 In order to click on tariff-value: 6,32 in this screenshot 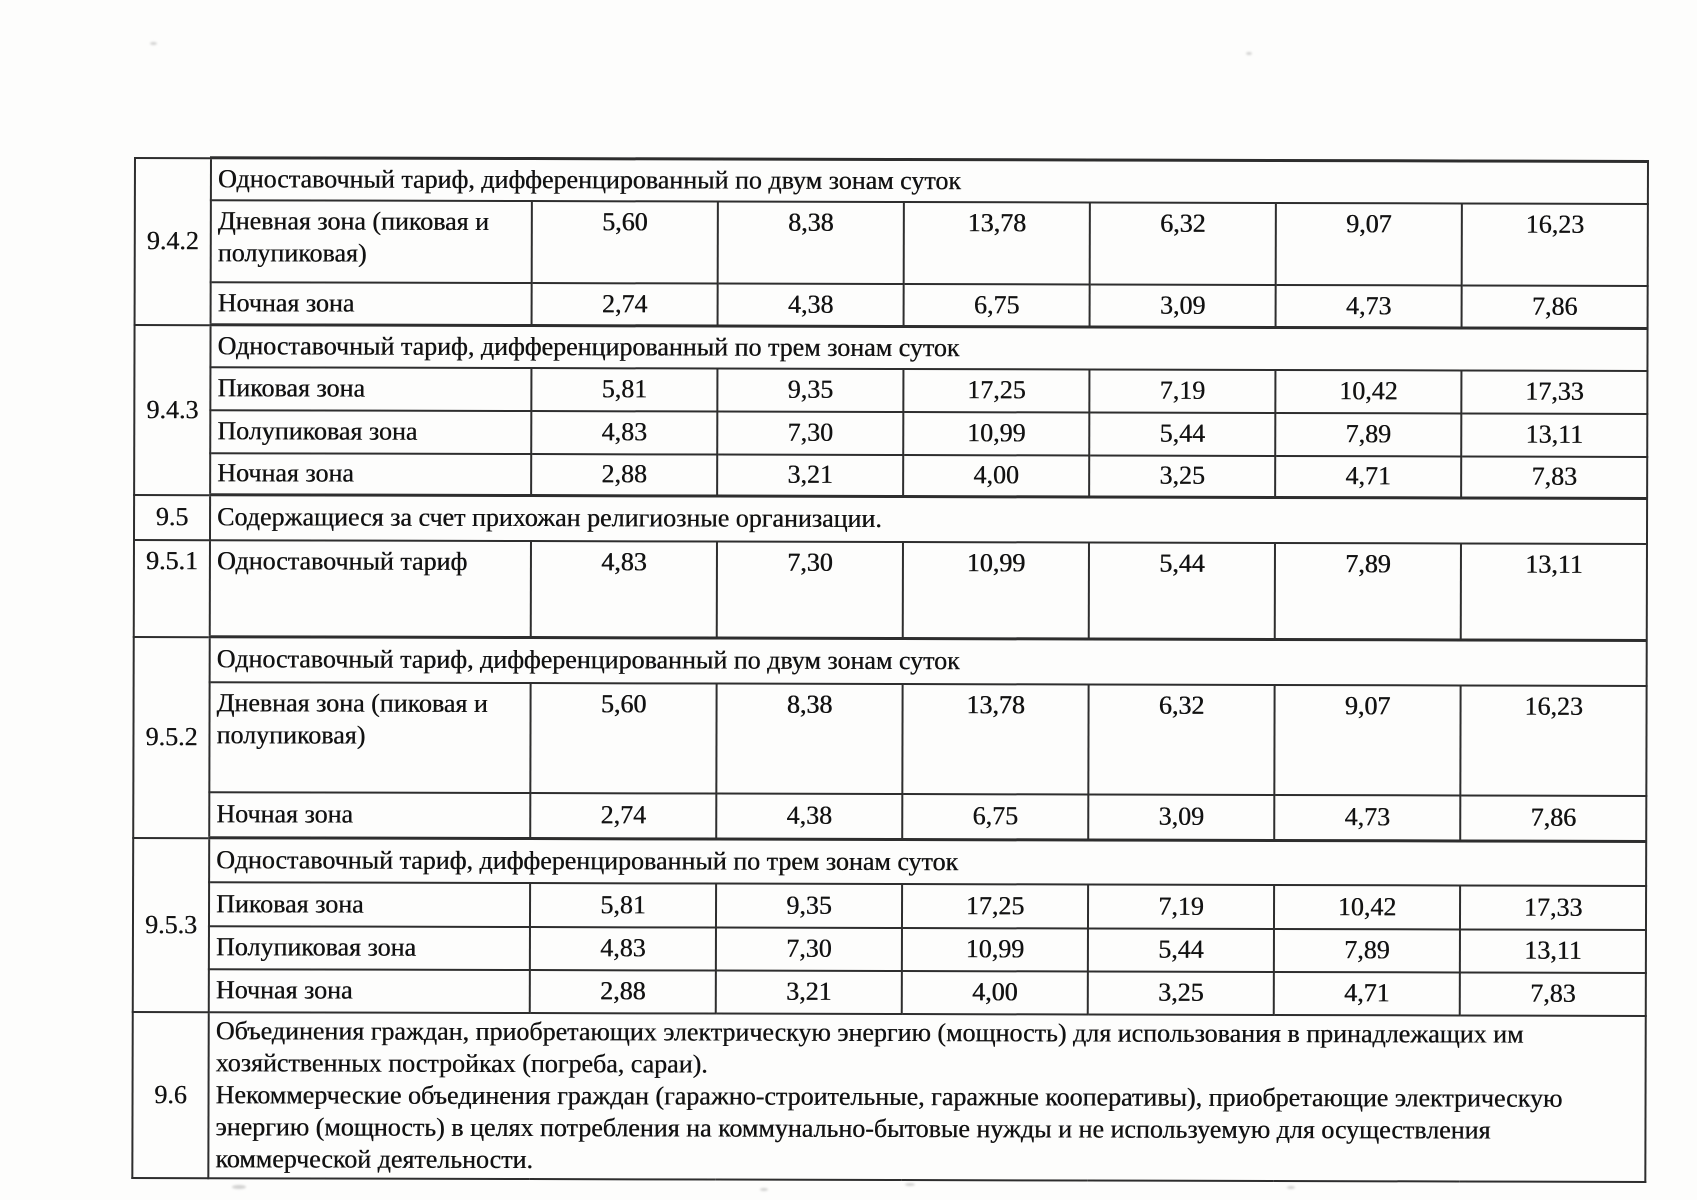, I will do `click(1181, 739)`.